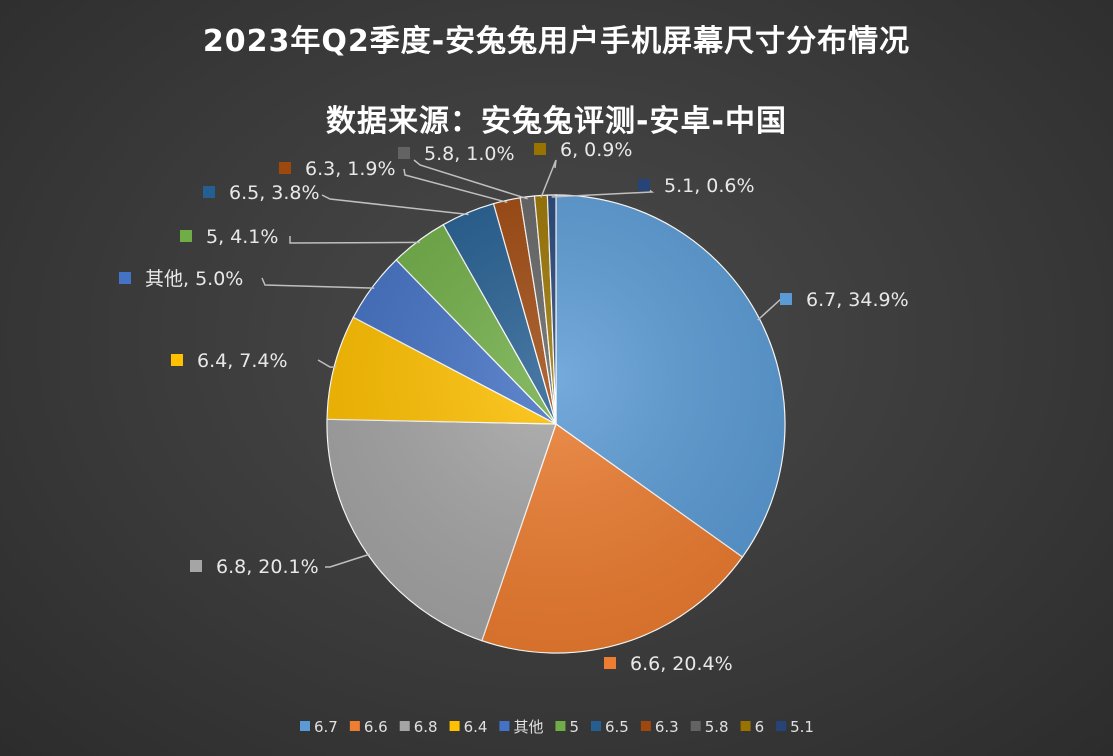 The width and height of the screenshot is (1113, 756). Describe the element at coordinates (354, 726) in the screenshot. I see `legend-swatch-6.6` at that location.